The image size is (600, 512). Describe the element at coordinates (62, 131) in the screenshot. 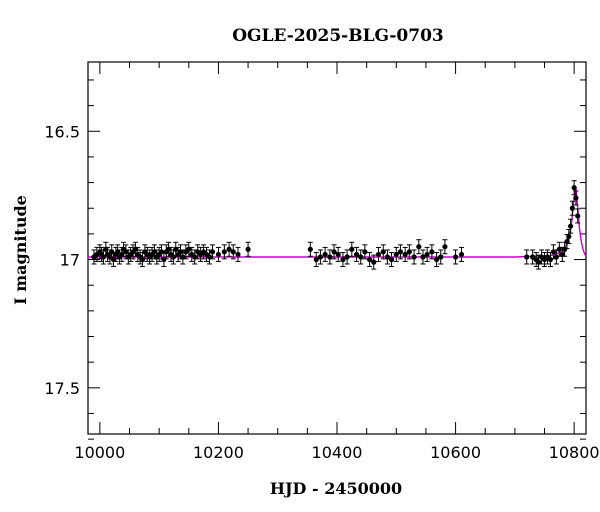

I see `y-tick-label: 16.5` at that location.